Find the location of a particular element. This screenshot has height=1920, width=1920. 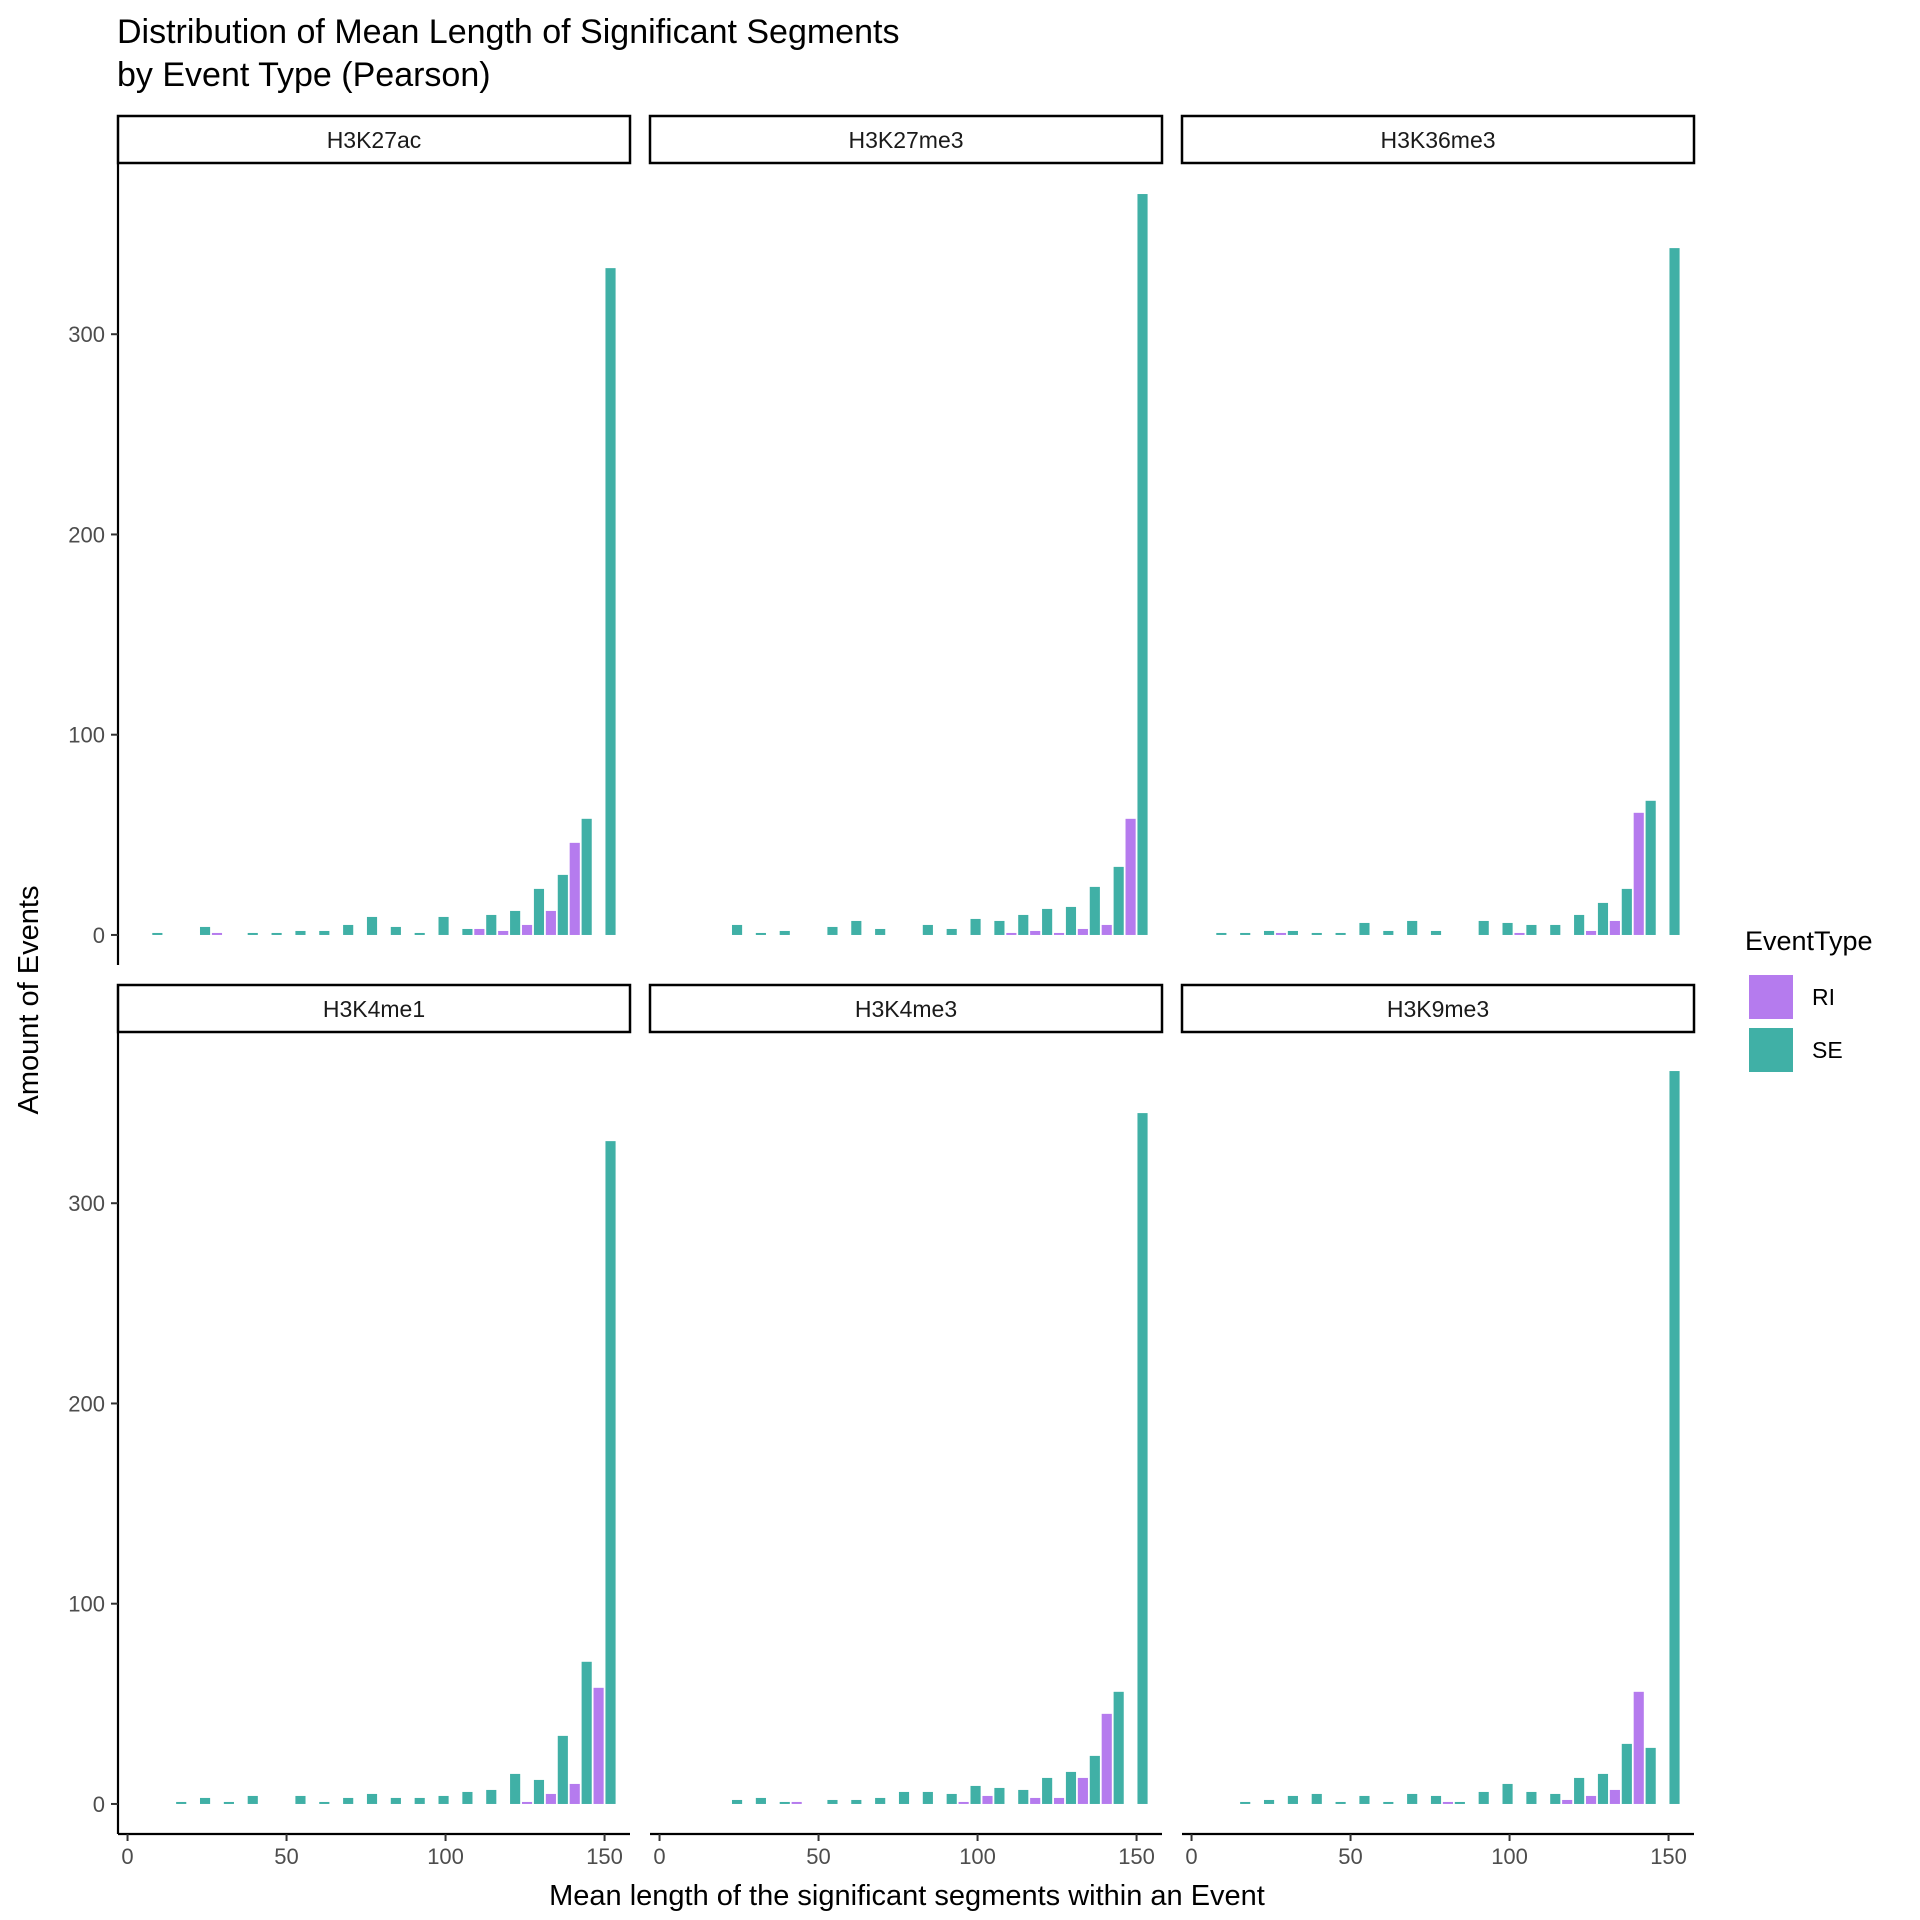

x-tick-label: 100 is located at coordinates (445, 1856).